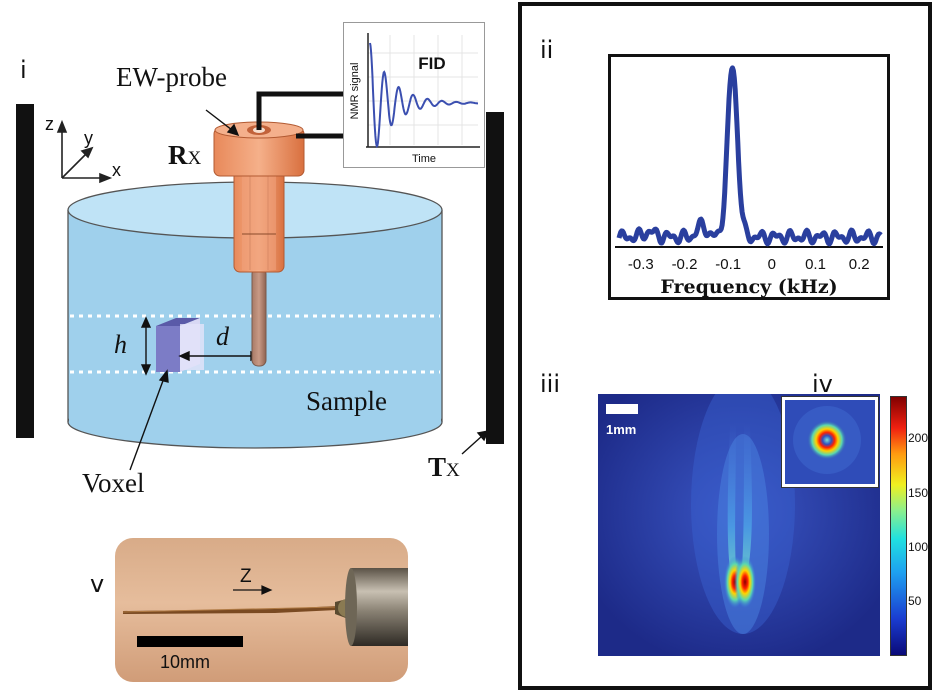  What do you see at coordinates (495, 278) in the screenshot?
I see `tx-plate-right` at bounding box center [495, 278].